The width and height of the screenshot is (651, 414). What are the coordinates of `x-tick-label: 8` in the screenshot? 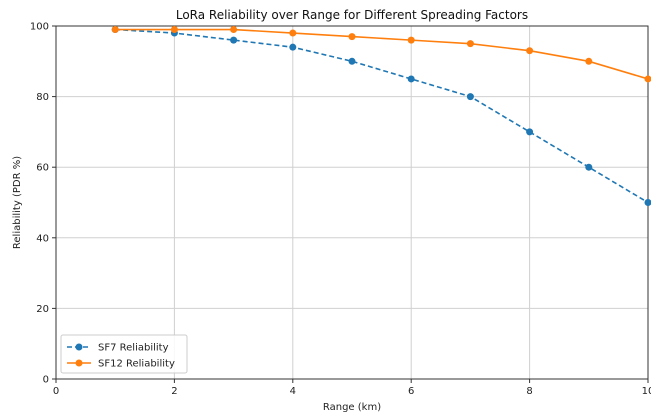 It's located at (529, 391).